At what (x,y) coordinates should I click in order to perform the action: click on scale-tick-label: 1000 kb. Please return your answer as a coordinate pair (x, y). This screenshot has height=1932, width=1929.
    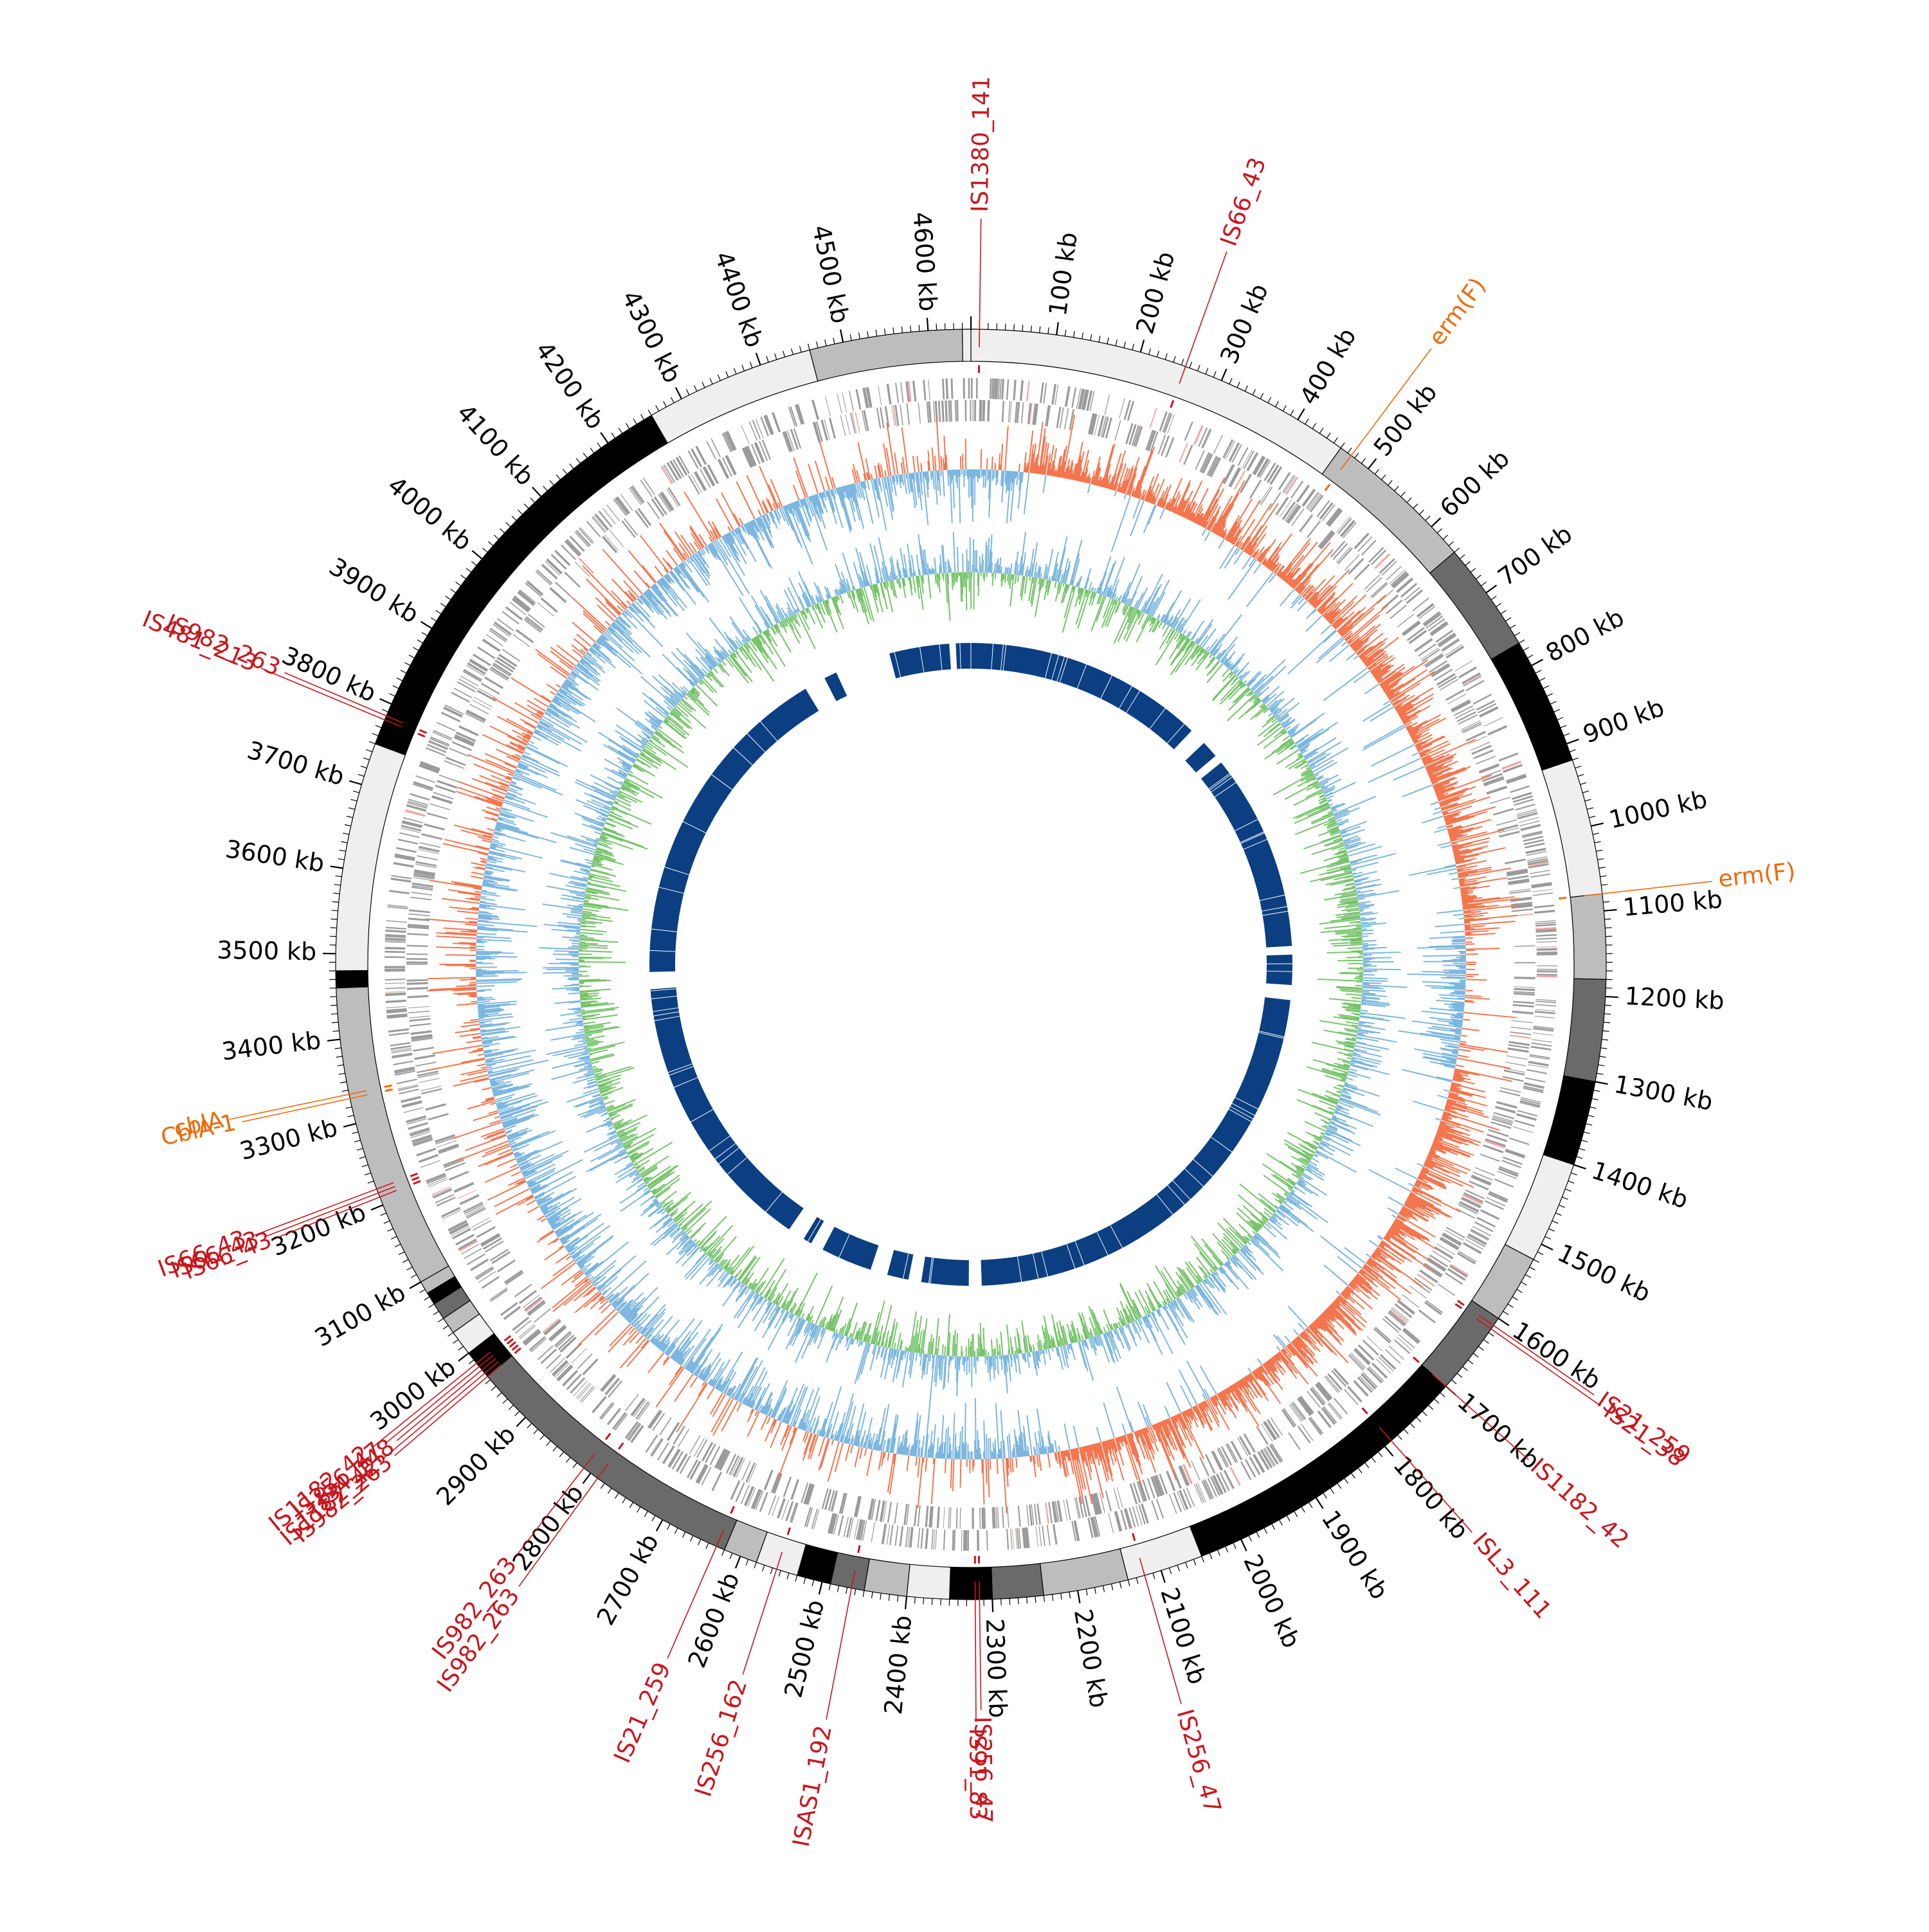
    Looking at the image, I should click on (1658, 810).